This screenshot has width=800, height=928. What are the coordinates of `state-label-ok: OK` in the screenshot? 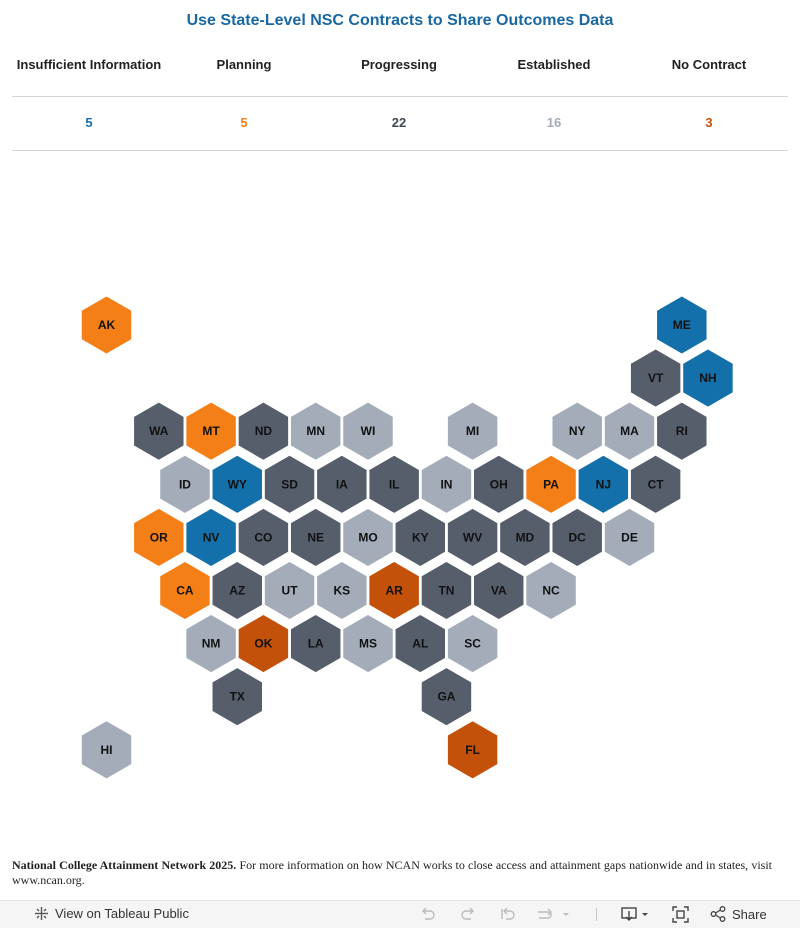 It's located at (263, 644).